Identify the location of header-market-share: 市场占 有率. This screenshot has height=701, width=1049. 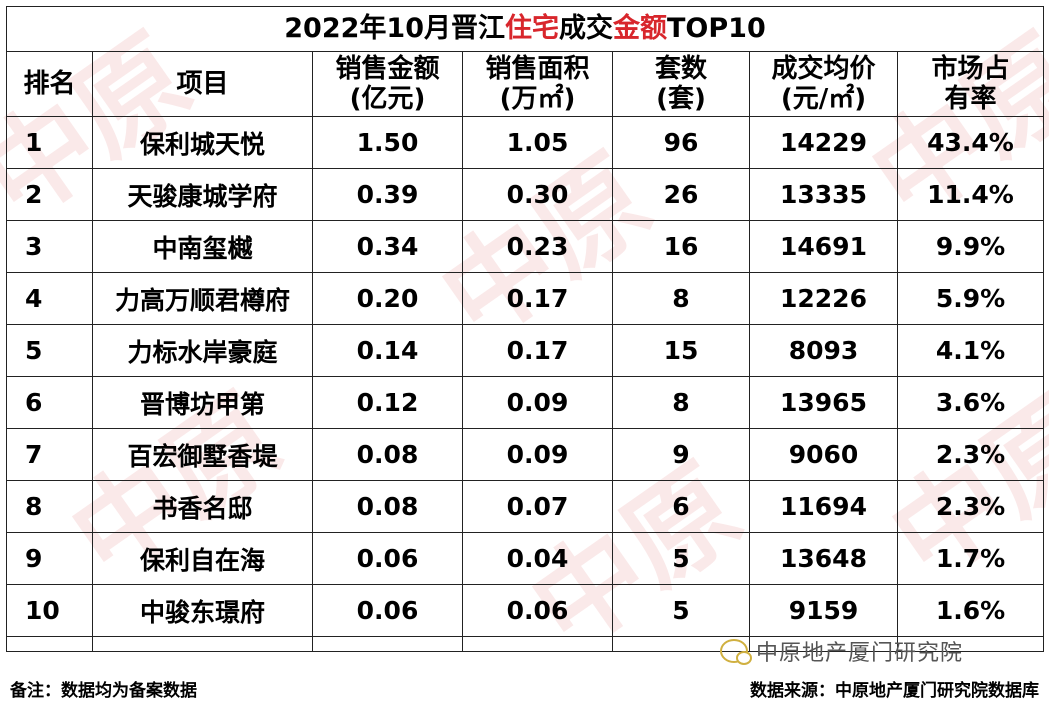
(970, 84).